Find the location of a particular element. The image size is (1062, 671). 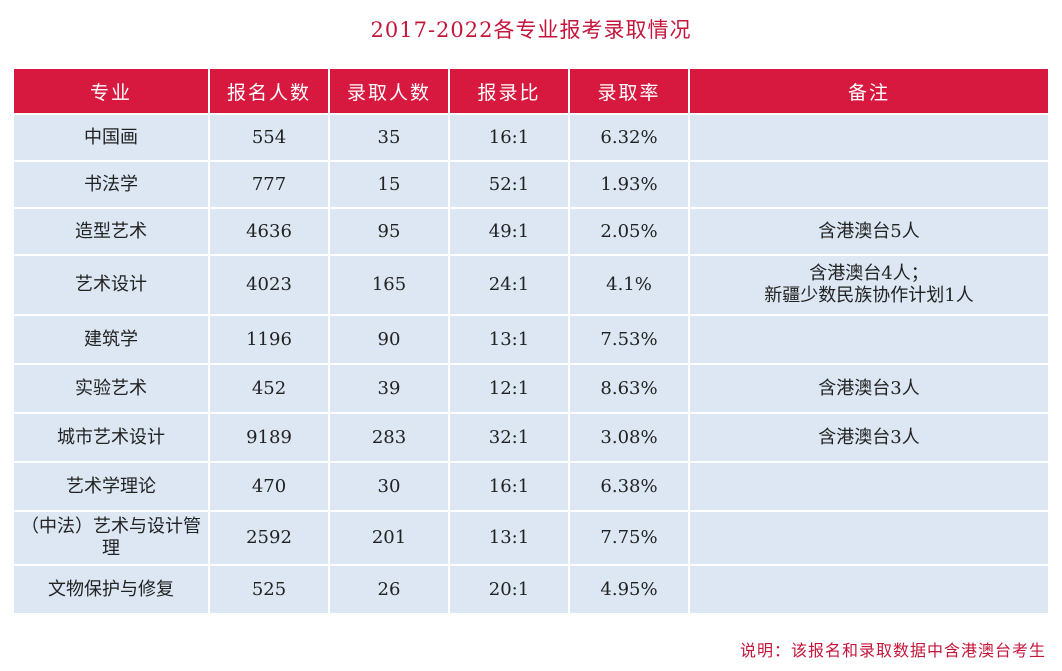

cell-major: 文物保护与修复 is located at coordinates (111, 589).